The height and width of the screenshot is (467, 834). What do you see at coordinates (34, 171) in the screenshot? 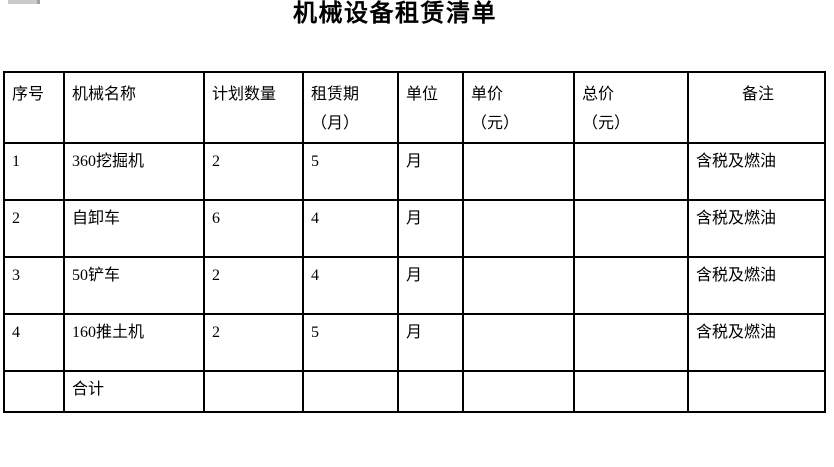
I see `cell-index: 1` at bounding box center [34, 171].